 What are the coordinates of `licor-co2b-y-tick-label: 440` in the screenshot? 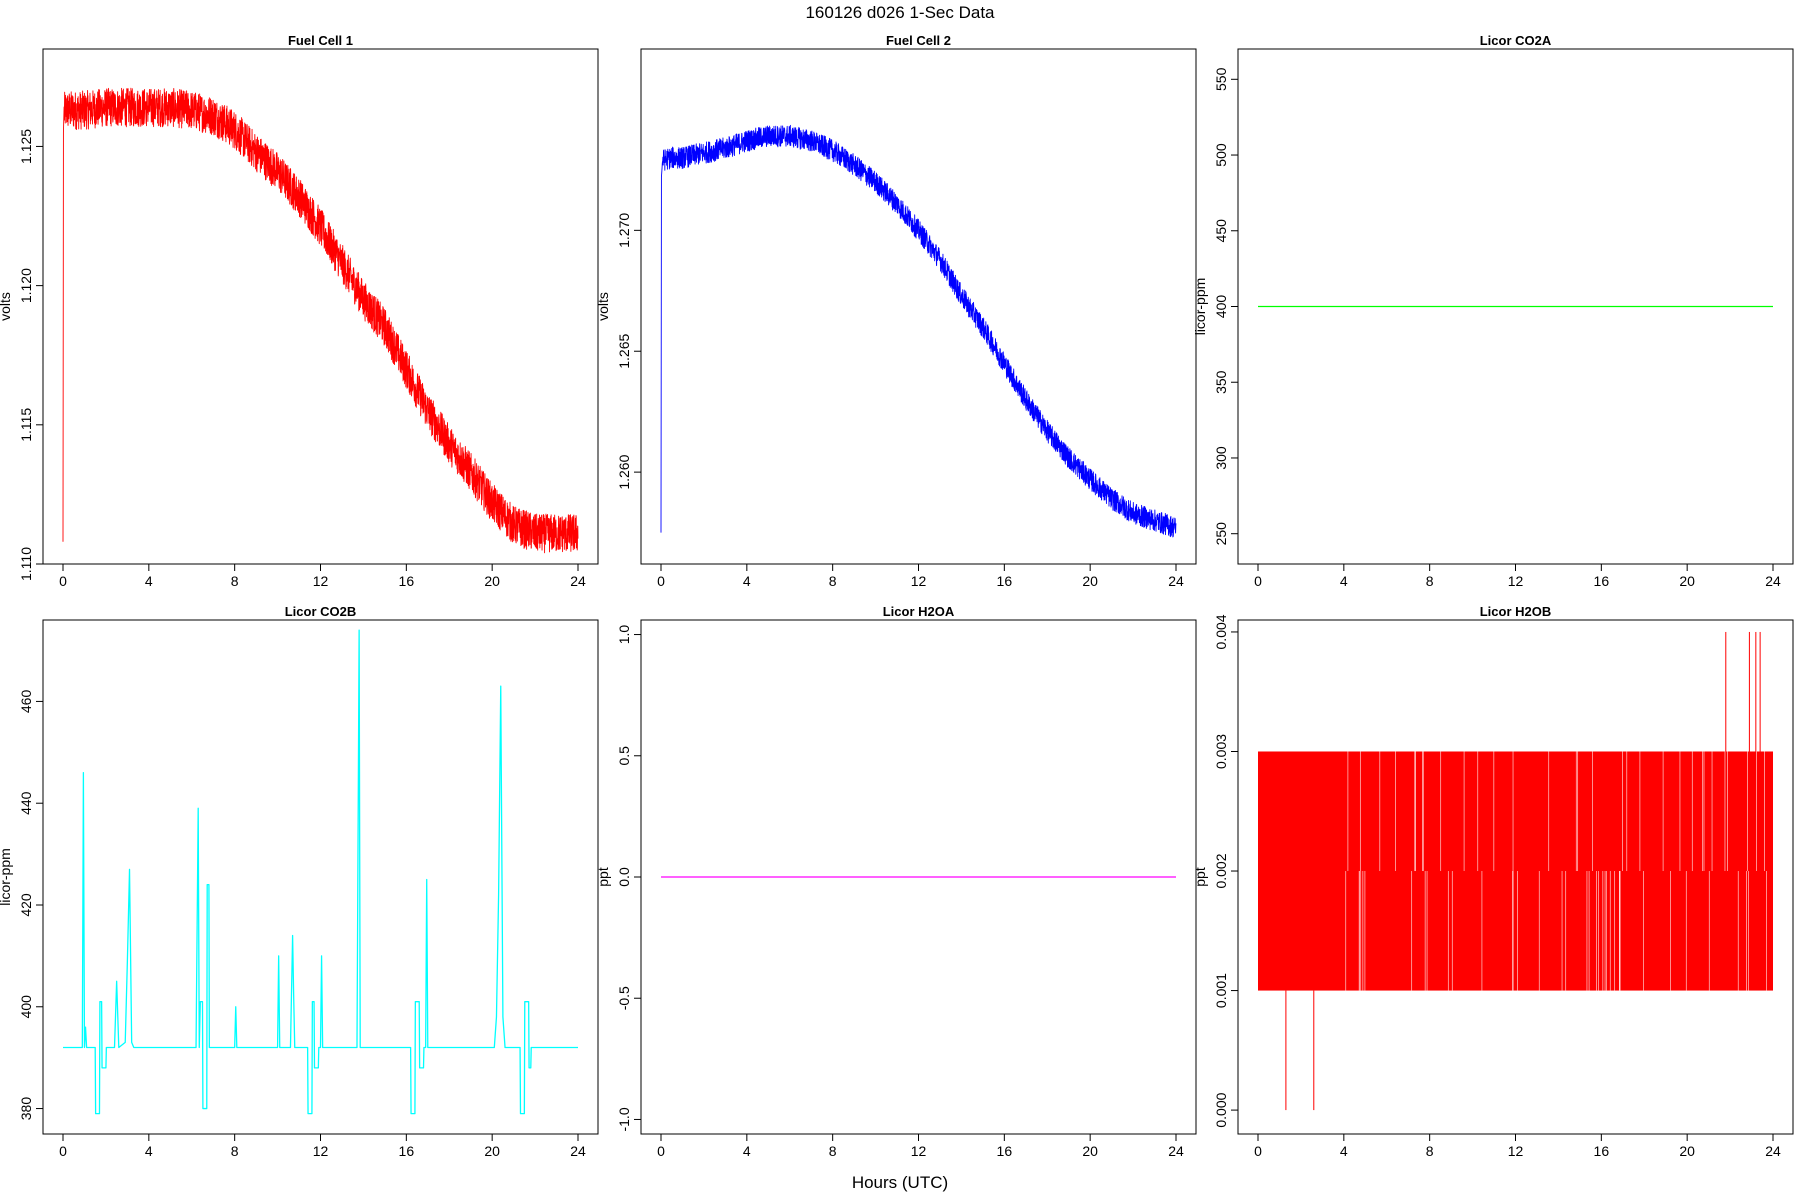 It's located at (26, 803).